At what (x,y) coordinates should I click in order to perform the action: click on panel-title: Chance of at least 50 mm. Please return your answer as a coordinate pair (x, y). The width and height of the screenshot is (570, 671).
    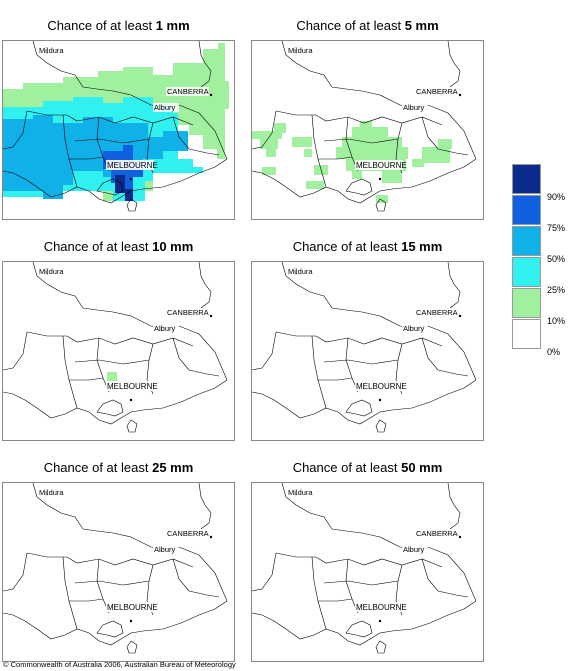
    Looking at the image, I should click on (367, 467).